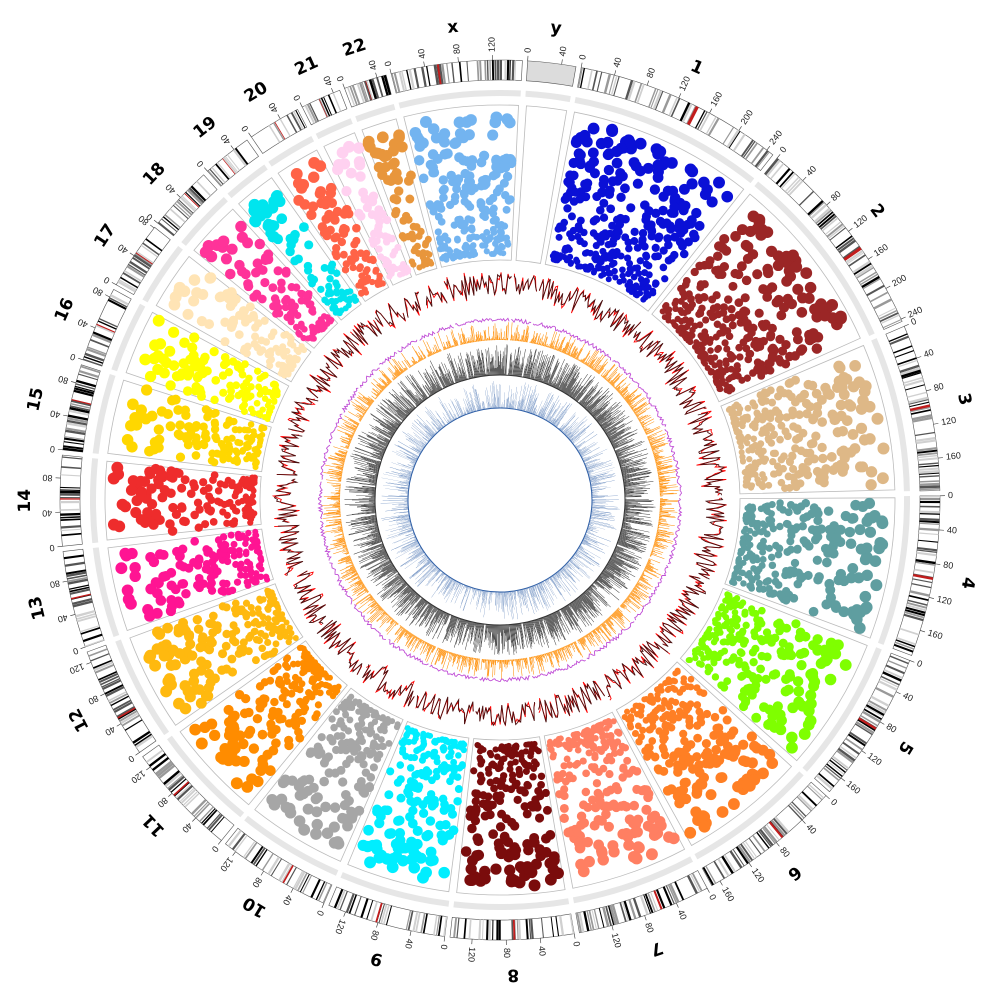 This screenshot has height=1000, width=1000. Describe the element at coordinates (132, 254) in the screenshot. I see `chr-17-tick` at that location.